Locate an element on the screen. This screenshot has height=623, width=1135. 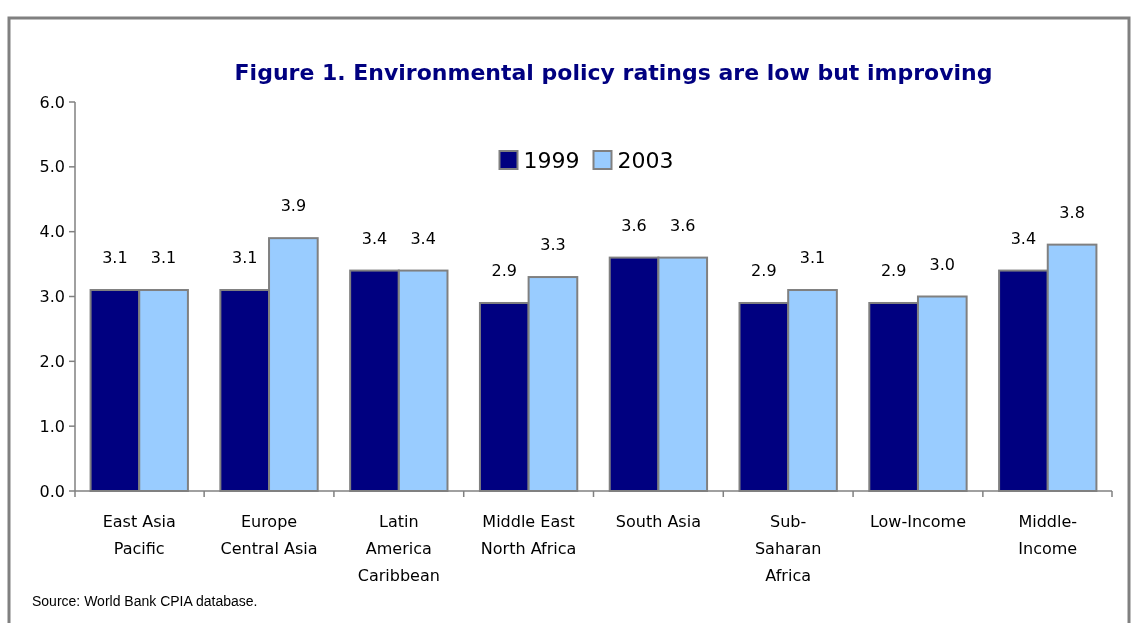
x-tick-label: Sub- Saharan Africa is located at coordinates (788, 548).